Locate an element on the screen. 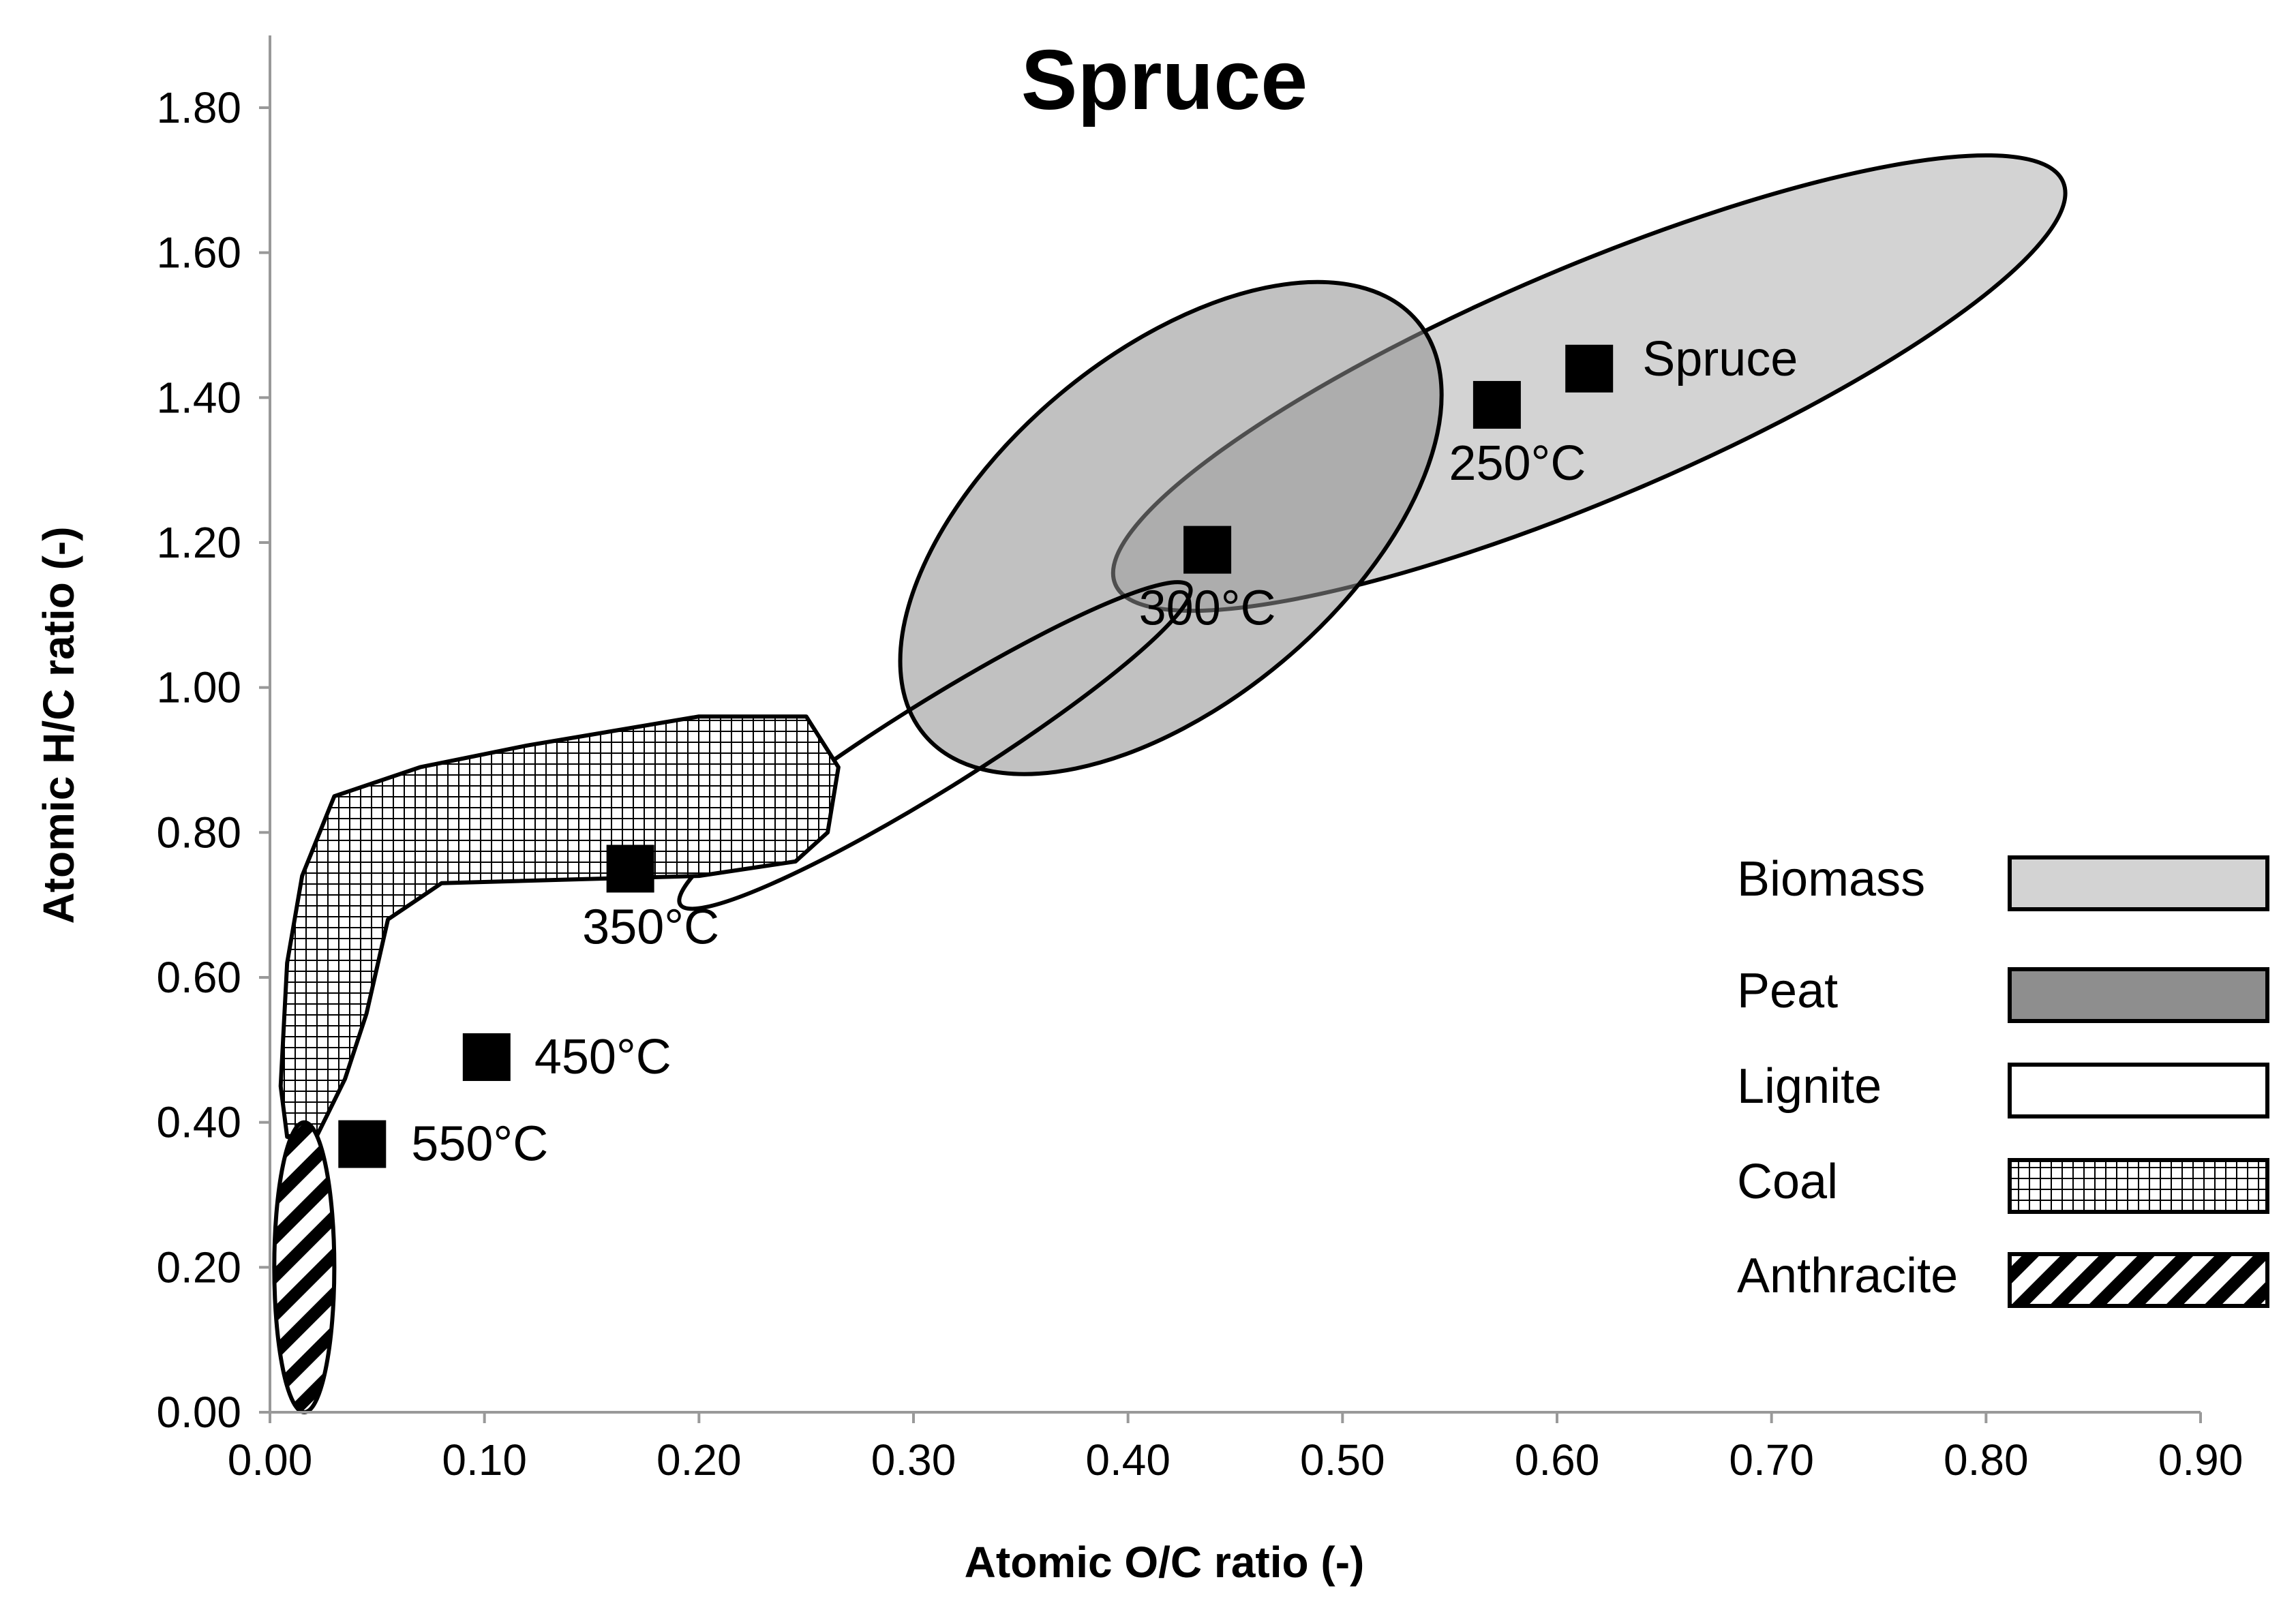 This screenshot has height=1614, width=2296. point-label-250-c: 250°C is located at coordinates (1517, 463).